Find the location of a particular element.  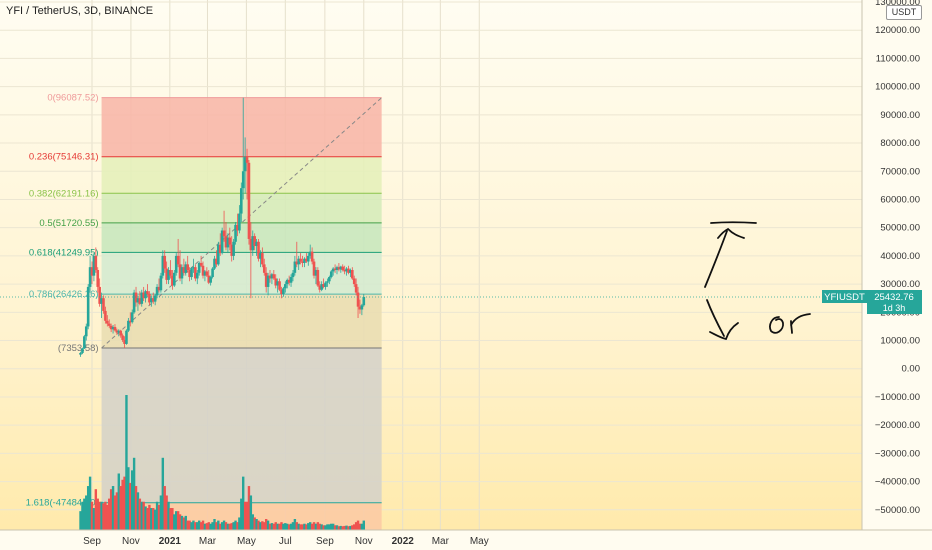

candlesticks is located at coordinates (222, 227).